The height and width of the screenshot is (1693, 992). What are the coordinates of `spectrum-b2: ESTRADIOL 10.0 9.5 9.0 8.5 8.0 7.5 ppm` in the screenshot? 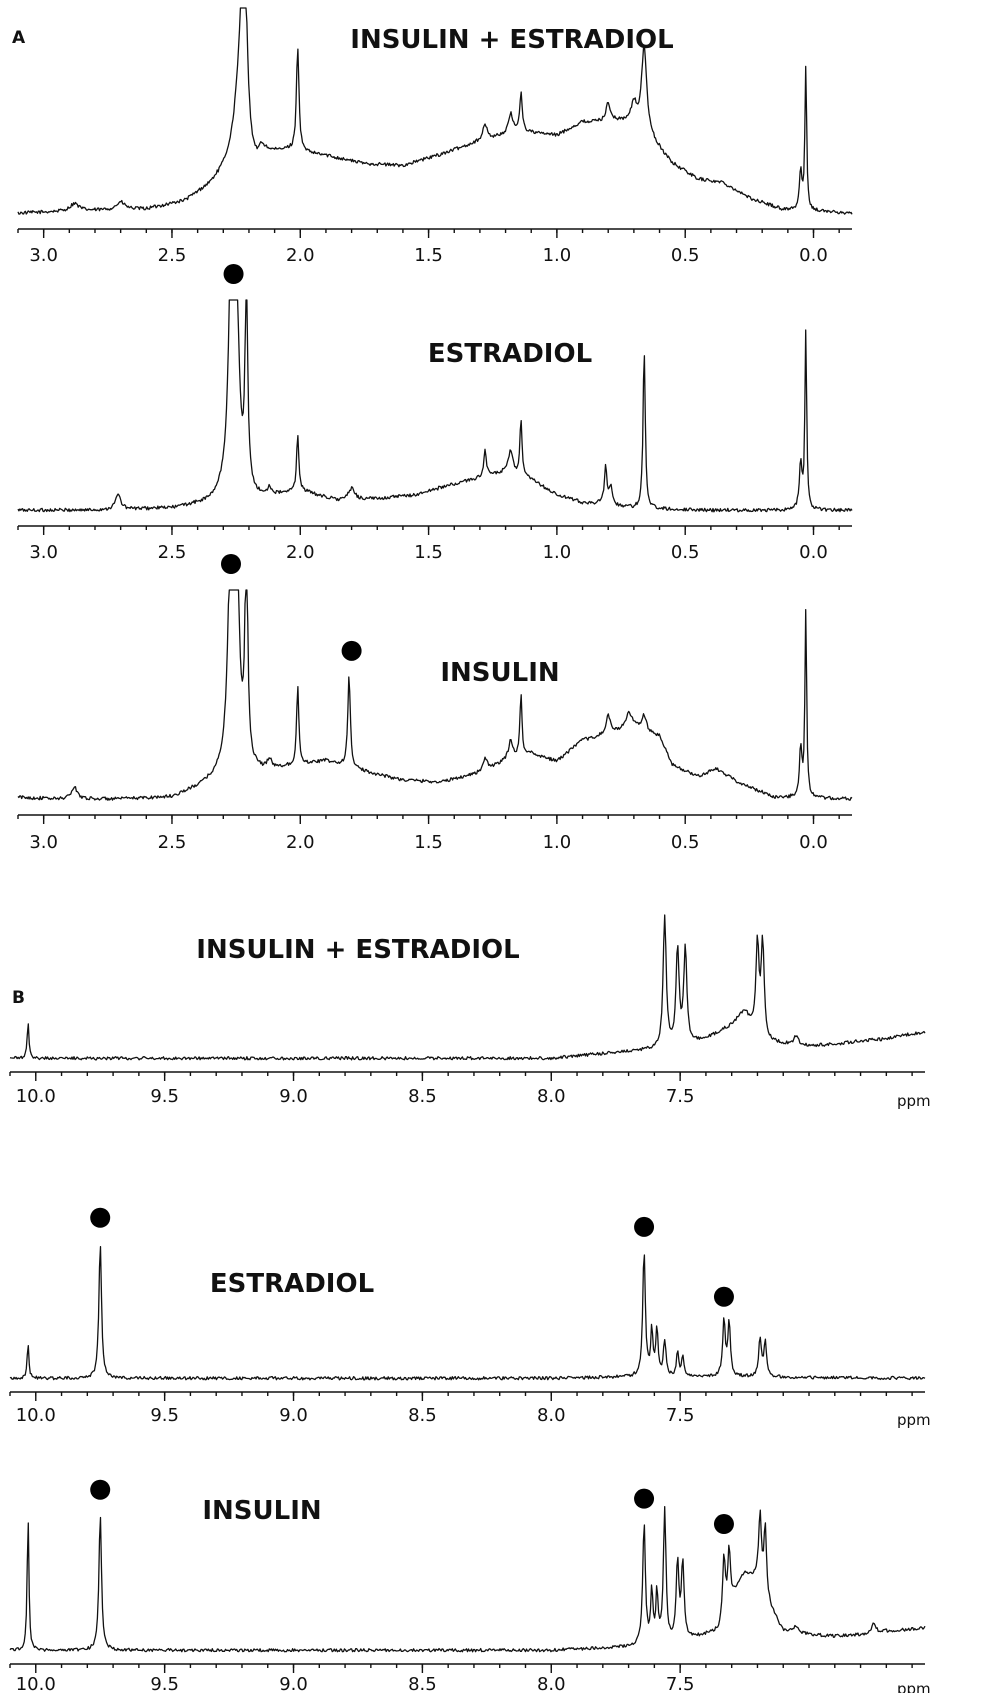 It's located at (470, 1318).